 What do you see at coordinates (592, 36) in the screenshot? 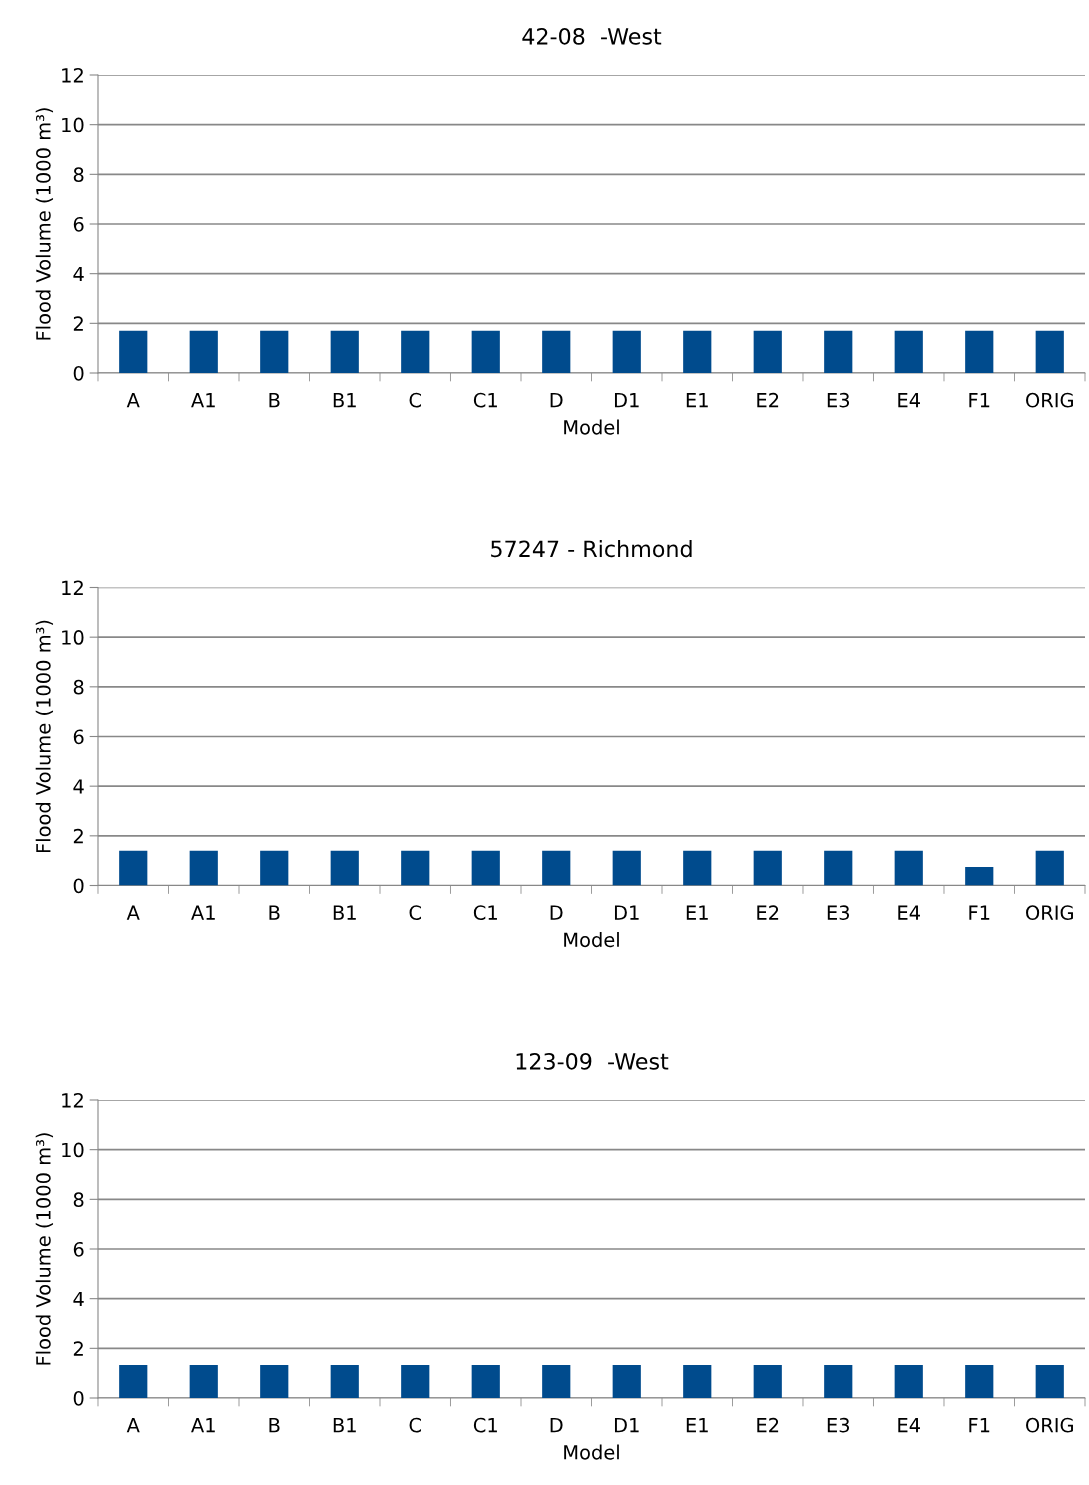
I see `chart-title: 42-08 -West` at bounding box center [592, 36].